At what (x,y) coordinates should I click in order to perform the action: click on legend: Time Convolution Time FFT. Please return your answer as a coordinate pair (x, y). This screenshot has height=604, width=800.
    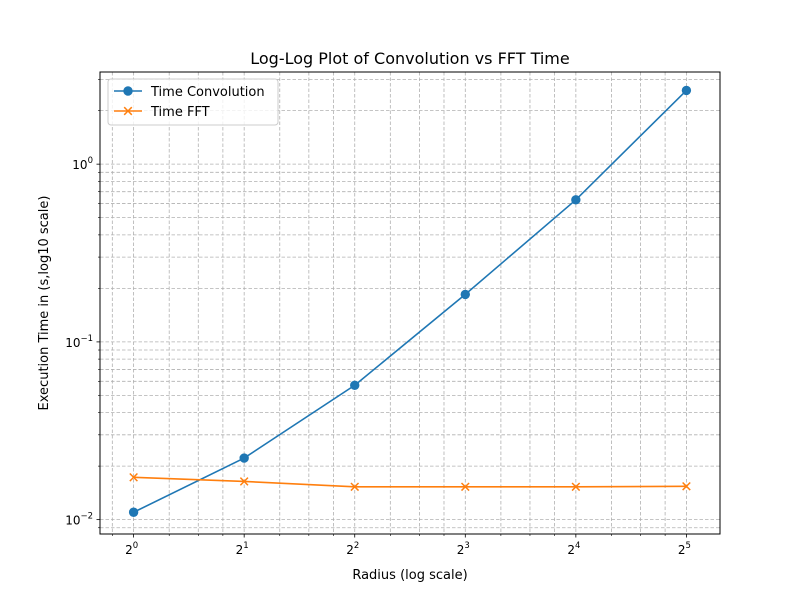
    Looking at the image, I should click on (193, 102).